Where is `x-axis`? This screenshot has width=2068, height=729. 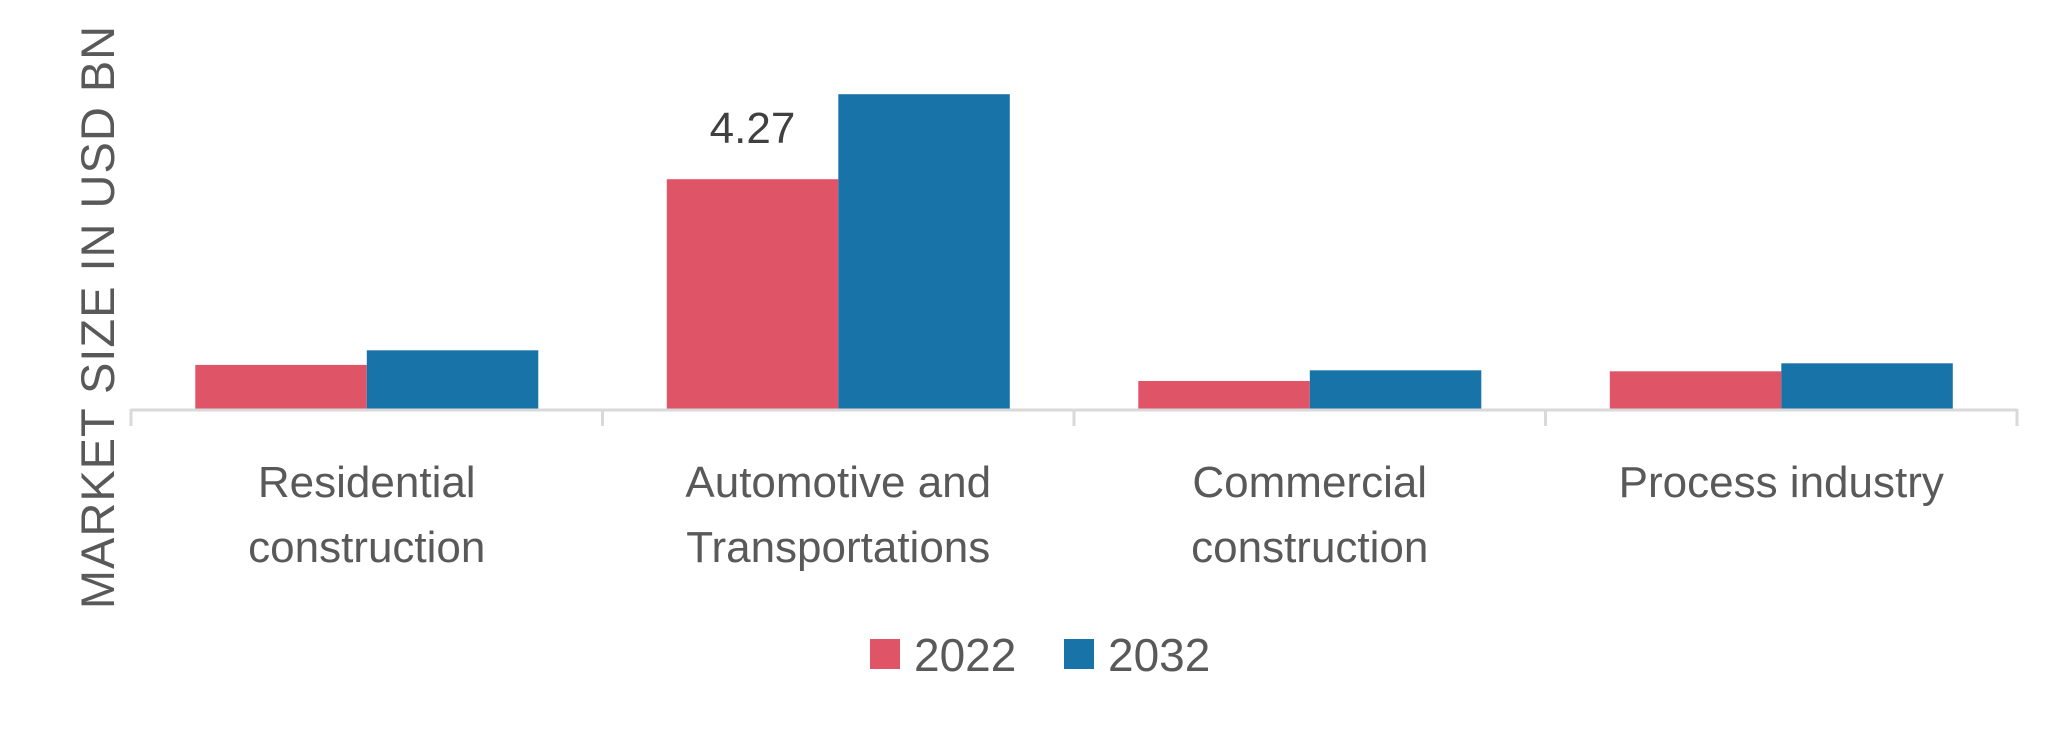 x-axis is located at coordinates (1074, 417).